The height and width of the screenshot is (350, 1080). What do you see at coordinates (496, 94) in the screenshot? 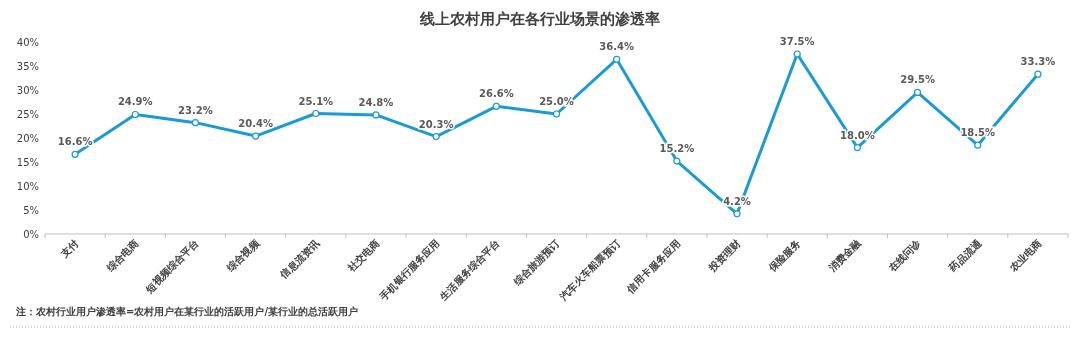
I see `data-label: 26.6%` at bounding box center [496, 94].